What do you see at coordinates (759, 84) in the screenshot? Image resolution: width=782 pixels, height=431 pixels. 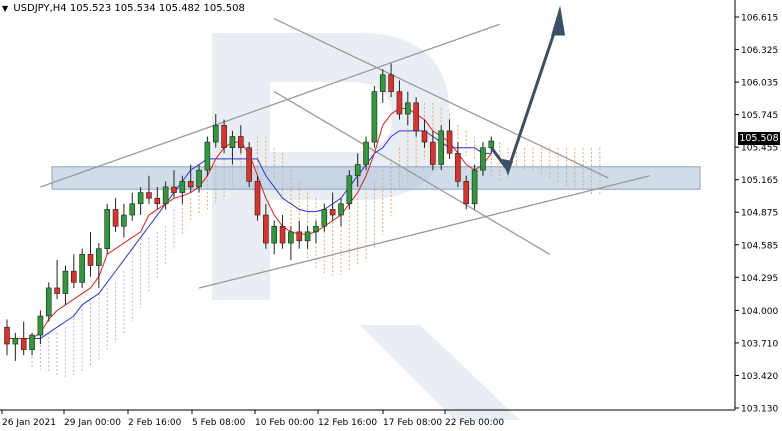 I see `y-tick-label: 106.035` at bounding box center [759, 84].